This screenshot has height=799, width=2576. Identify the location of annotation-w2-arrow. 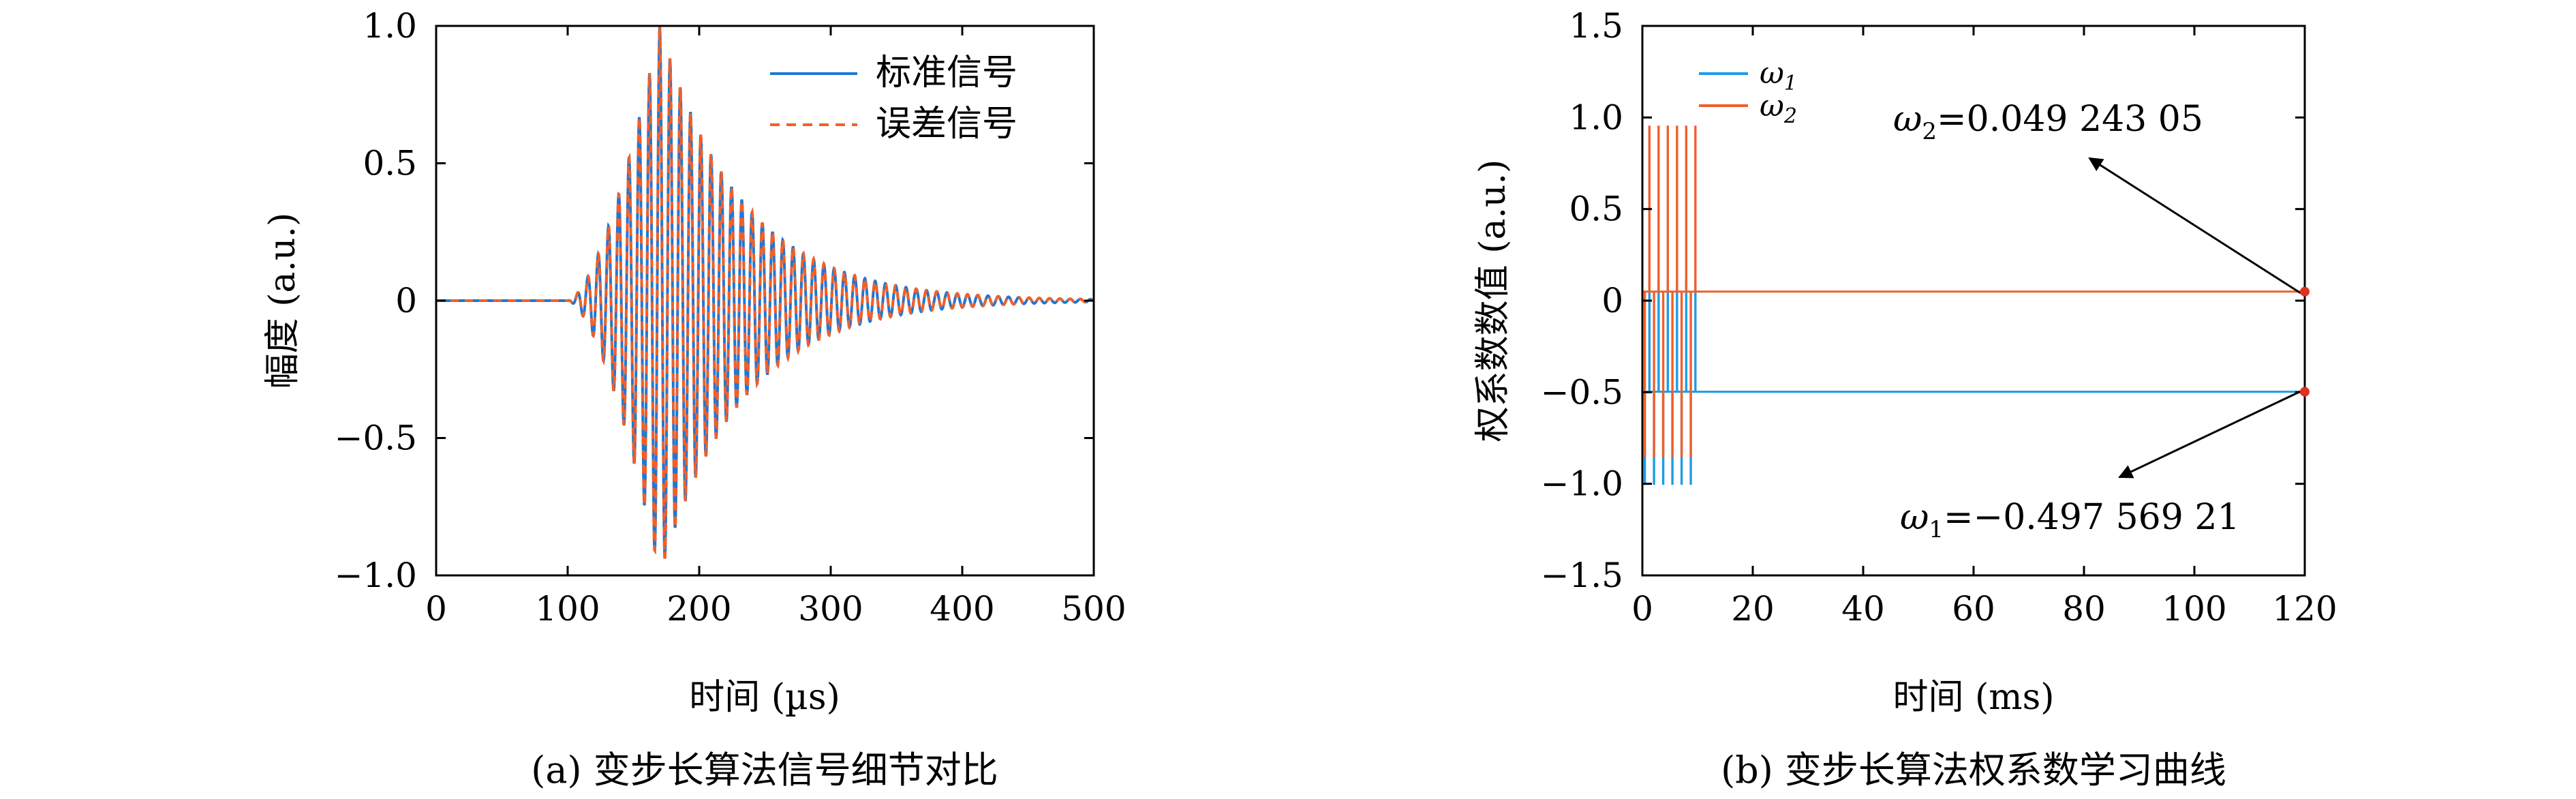
(2194, 226).